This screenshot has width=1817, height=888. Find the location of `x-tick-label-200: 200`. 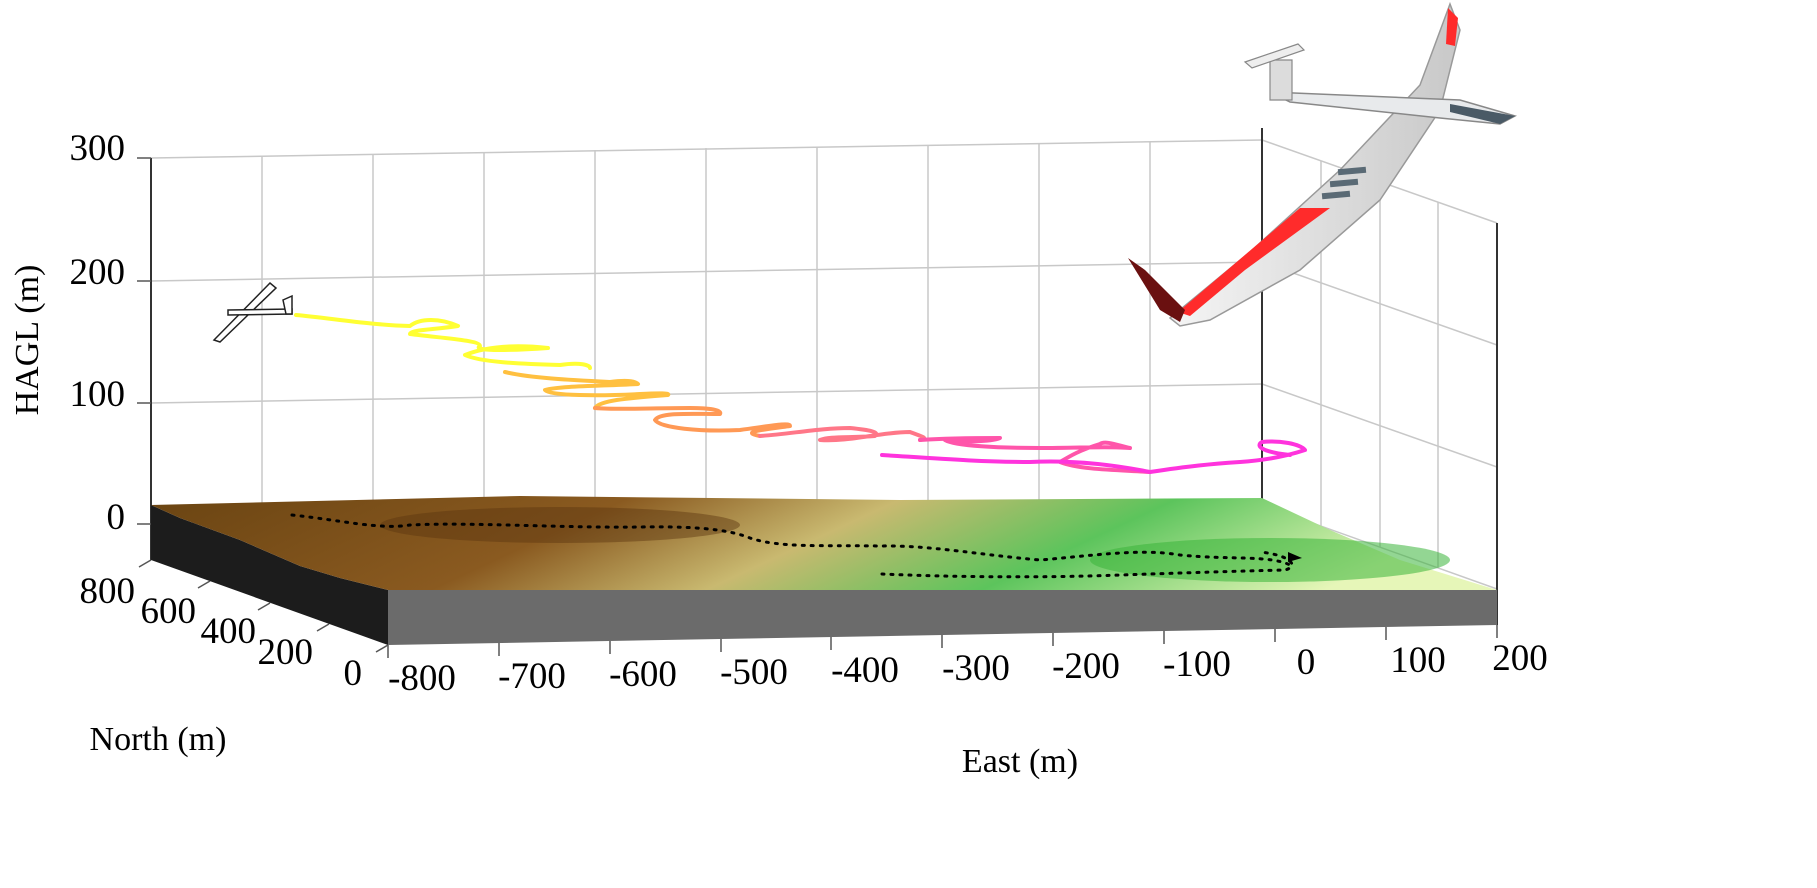

x-tick-label-200: 200 is located at coordinates (1520, 658).